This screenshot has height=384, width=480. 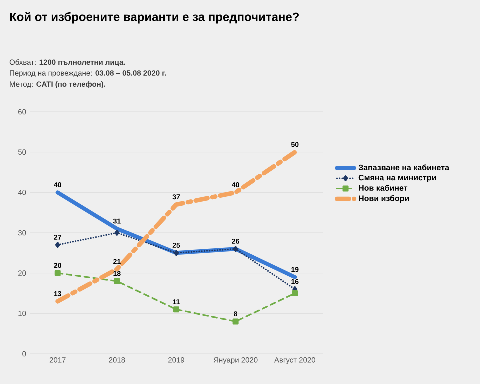 I want to click on legend-label: Нов кабинет, so click(x=383, y=188).